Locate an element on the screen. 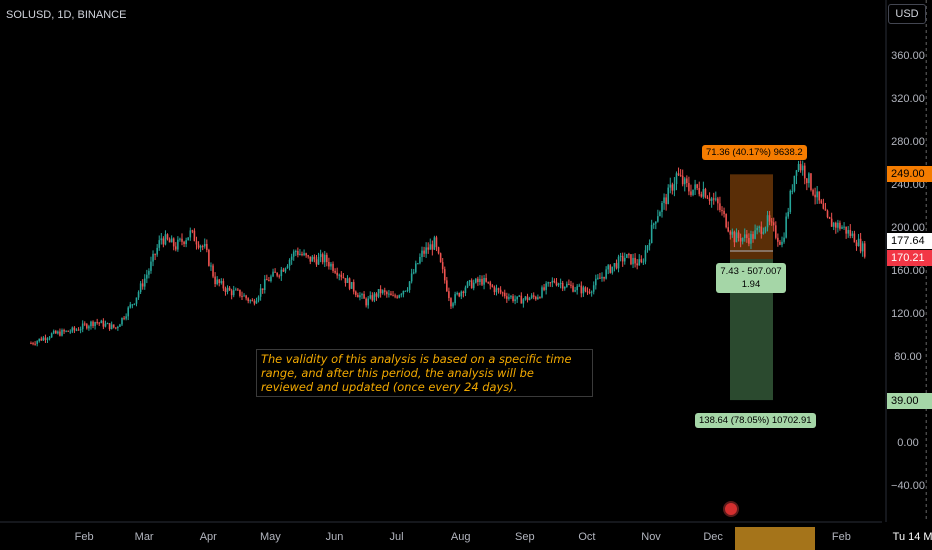  currency-button: USD is located at coordinates (907, 14).